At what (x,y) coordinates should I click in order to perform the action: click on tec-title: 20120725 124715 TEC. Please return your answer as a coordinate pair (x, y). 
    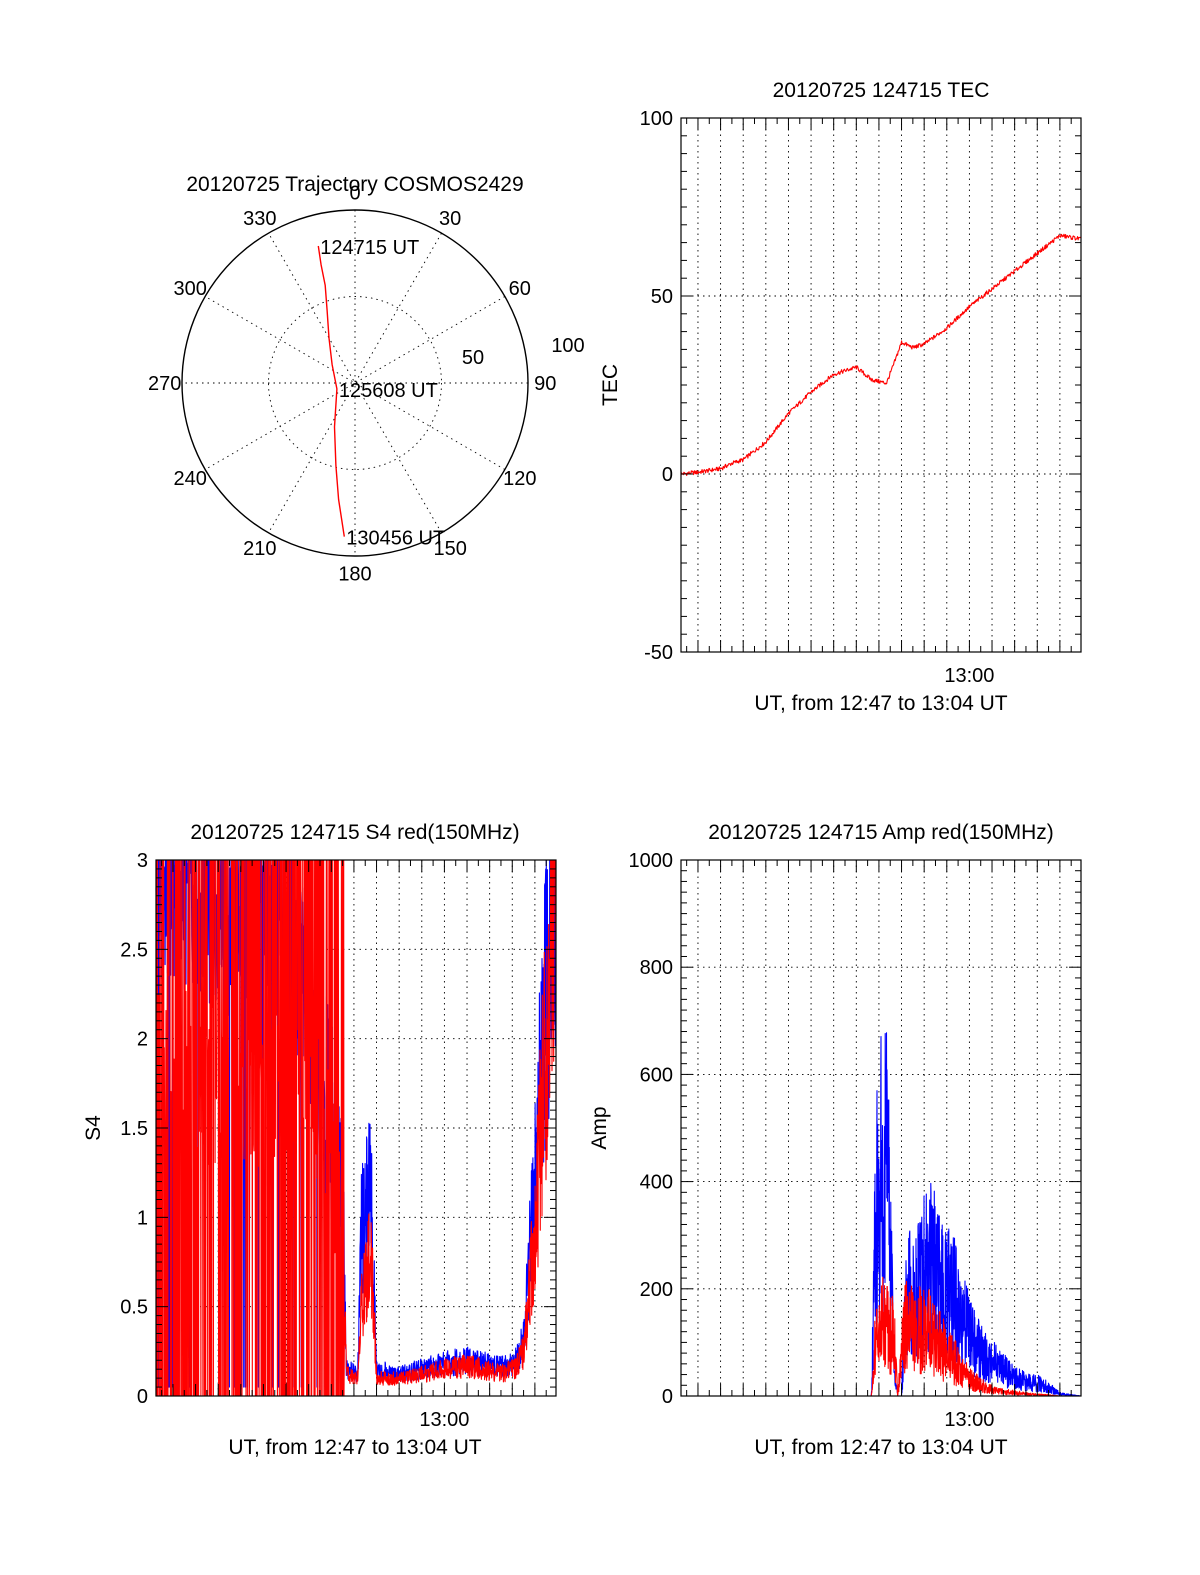
    Looking at the image, I should click on (881, 90).